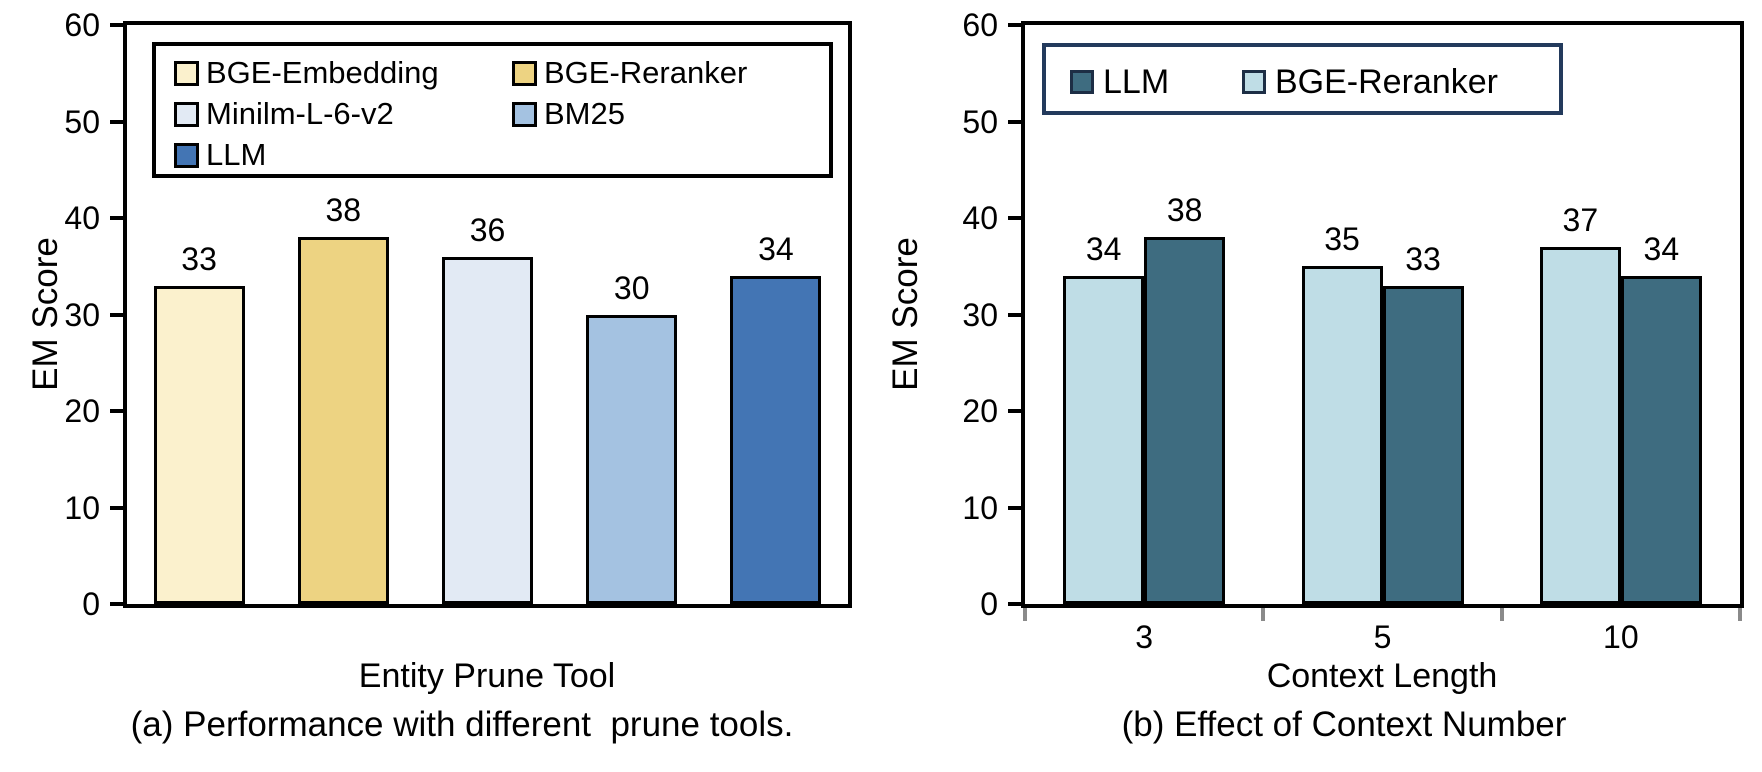 This screenshot has height=772, width=1762. What do you see at coordinates (186, 73) in the screenshot?
I see `legend-swatch-BGE-Embedding` at bounding box center [186, 73].